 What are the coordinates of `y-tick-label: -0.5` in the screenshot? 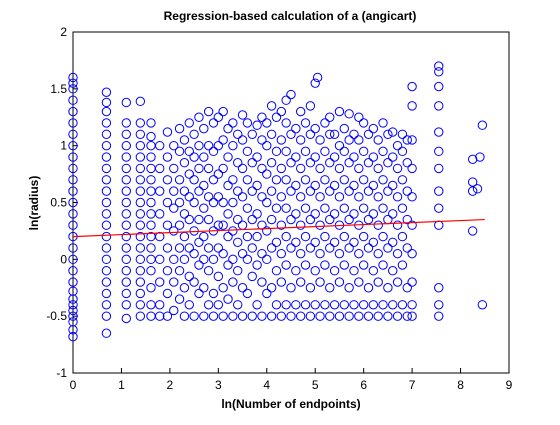 It's located at (56, 316).